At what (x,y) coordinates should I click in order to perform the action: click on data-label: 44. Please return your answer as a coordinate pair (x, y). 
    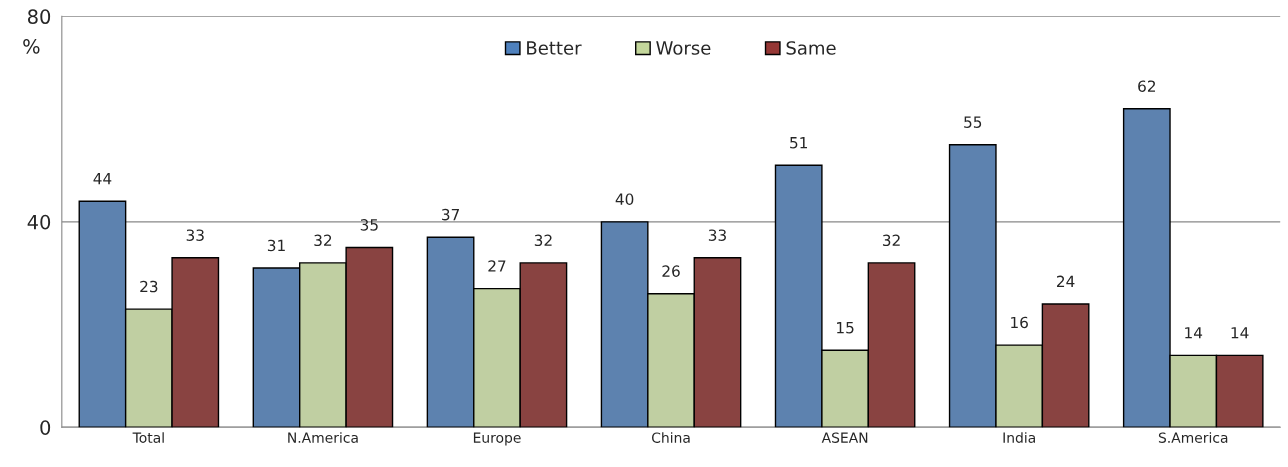
    Looking at the image, I should click on (102, 179).